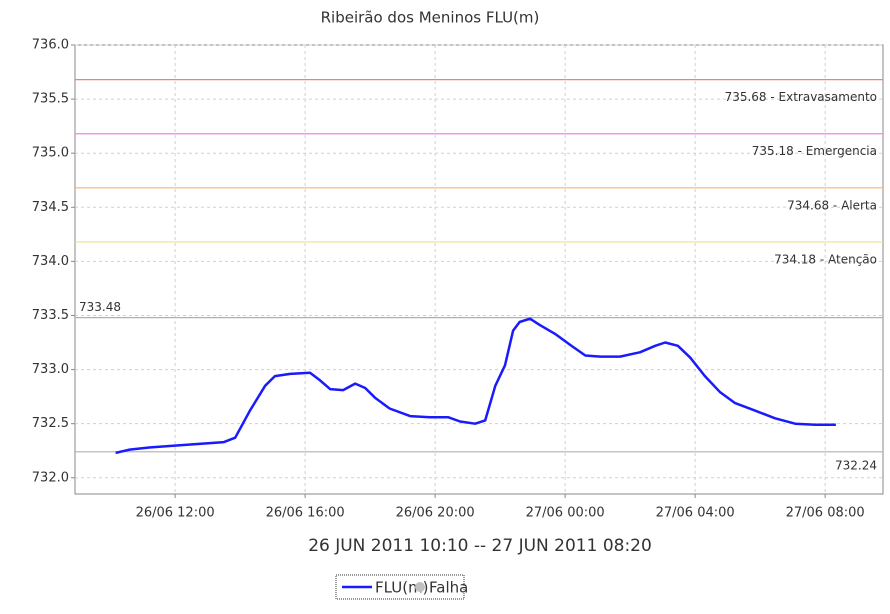 This screenshot has width=890, height=614. What do you see at coordinates (420, 587) in the screenshot?
I see `legend-swatch` at bounding box center [420, 587].